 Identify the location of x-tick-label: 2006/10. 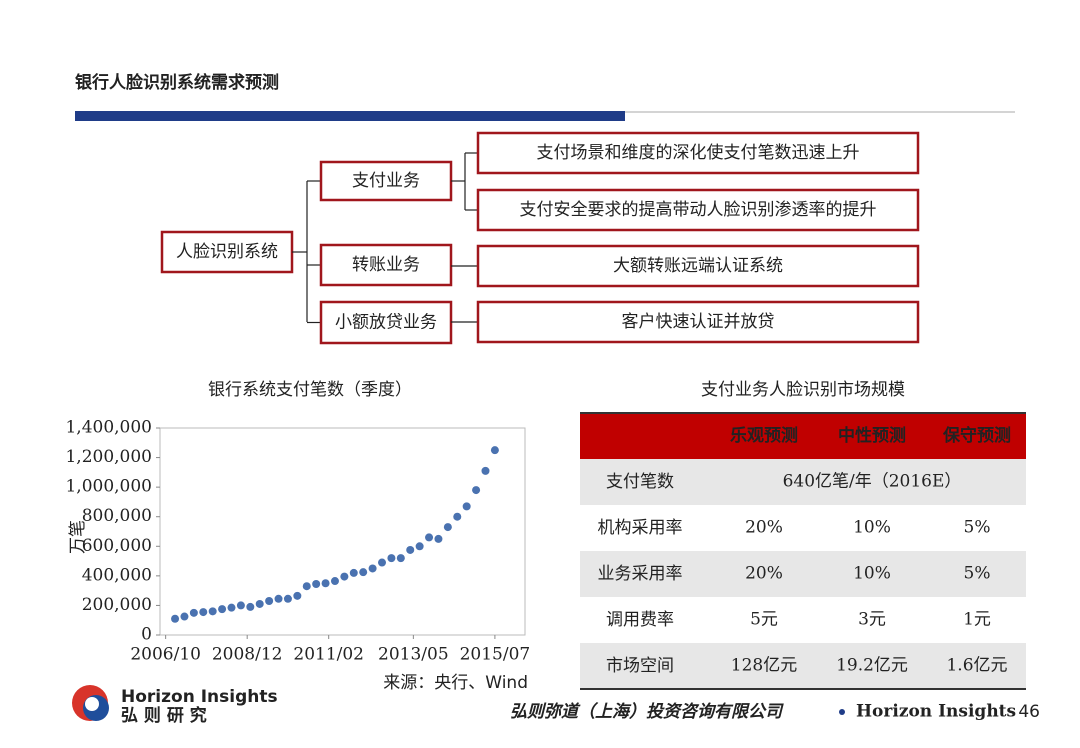
(165, 655).